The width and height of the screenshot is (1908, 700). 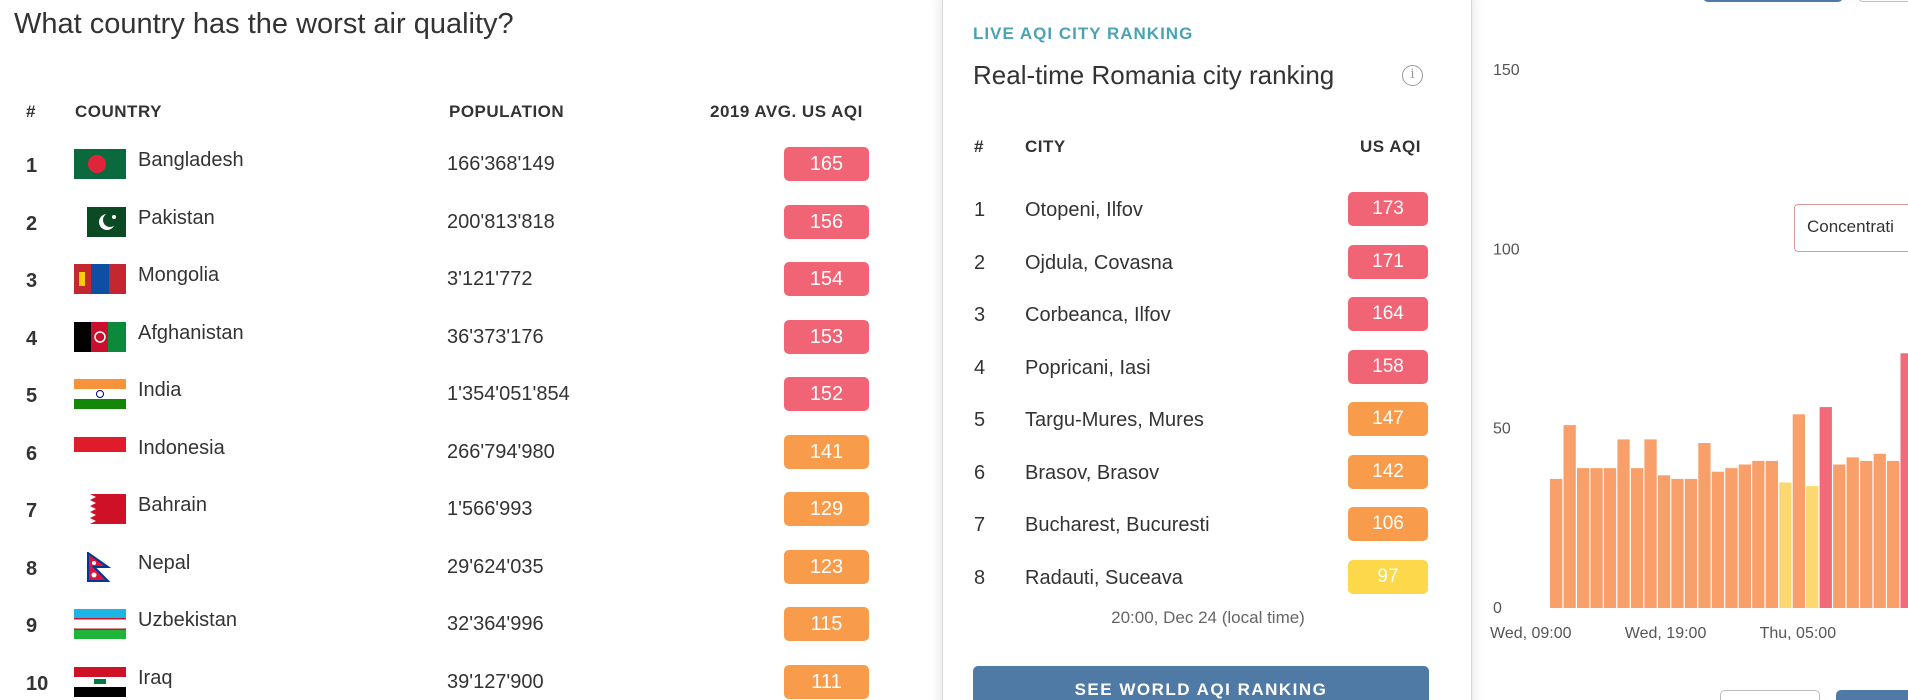 What do you see at coordinates (176, 217) in the screenshot?
I see `country-name: Pakistan` at bounding box center [176, 217].